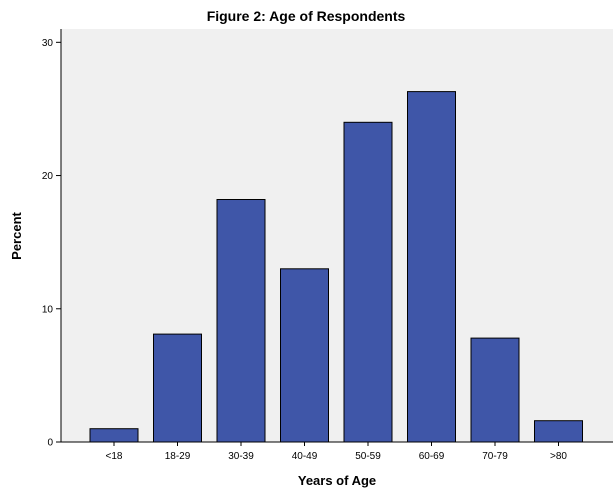  What do you see at coordinates (48, 309) in the screenshot?
I see `y-tick-label: 10` at bounding box center [48, 309].